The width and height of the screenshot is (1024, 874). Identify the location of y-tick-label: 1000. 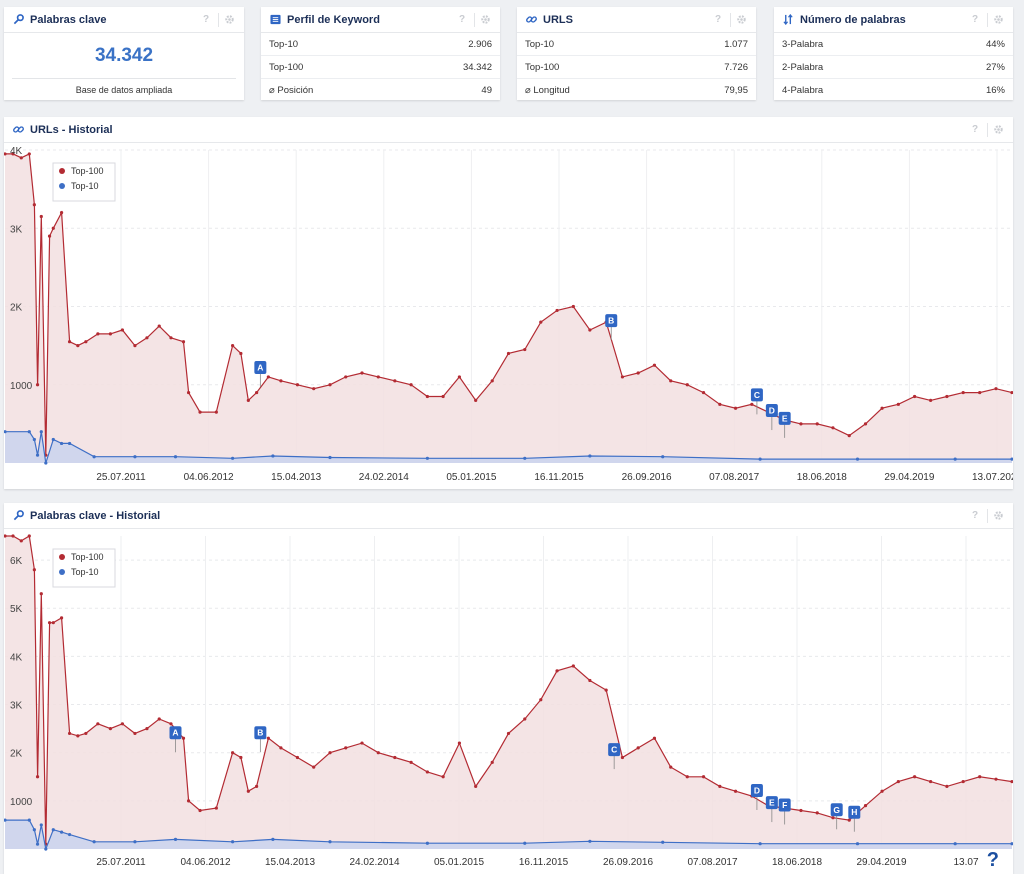
(21, 802).